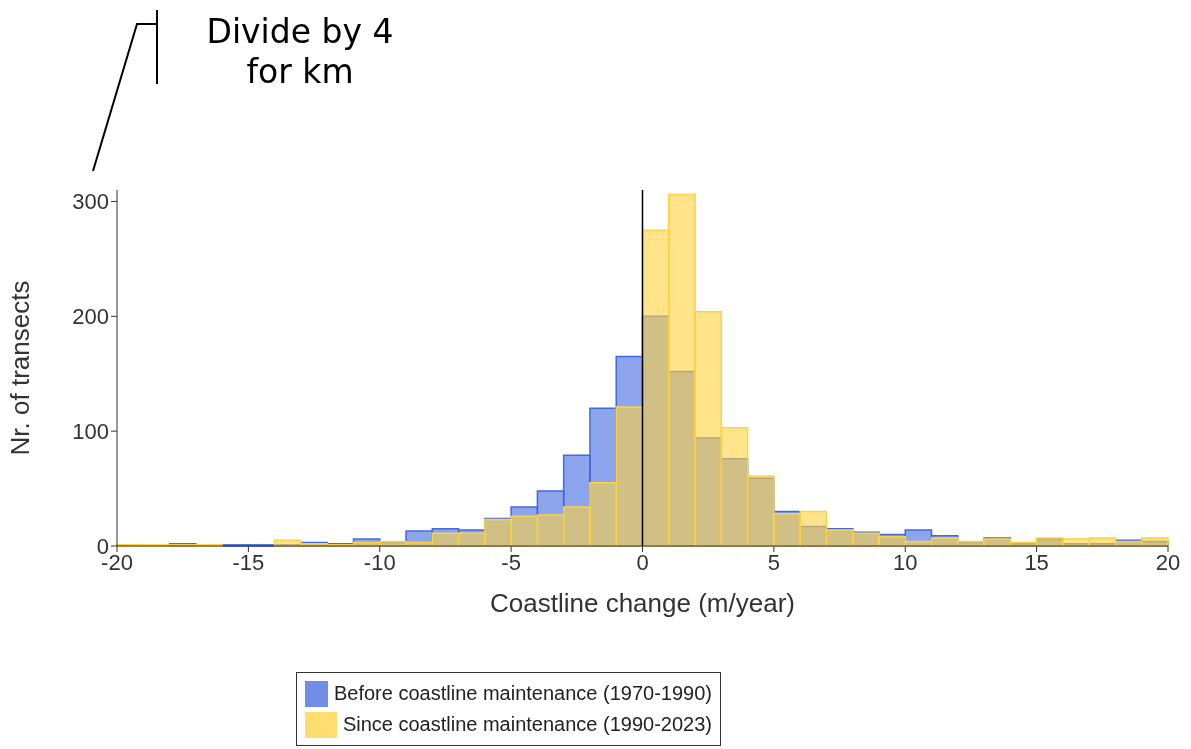 The height and width of the screenshot is (749, 1191). Describe the element at coordinates (905, 562) in the screenshot. I see `x-tick-label: 10` at that location.